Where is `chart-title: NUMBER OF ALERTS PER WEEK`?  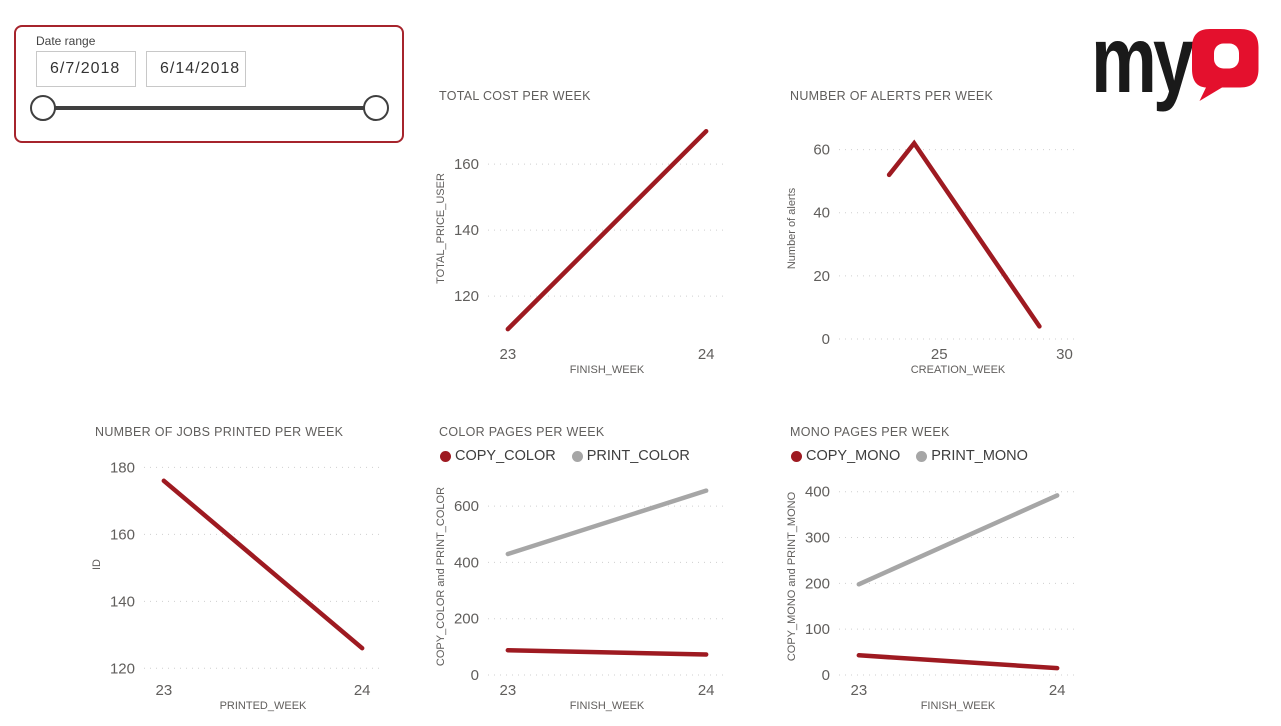 chart-title: NUMBER OF ALERTS PER WEEK is located at coordinates (892, 96).